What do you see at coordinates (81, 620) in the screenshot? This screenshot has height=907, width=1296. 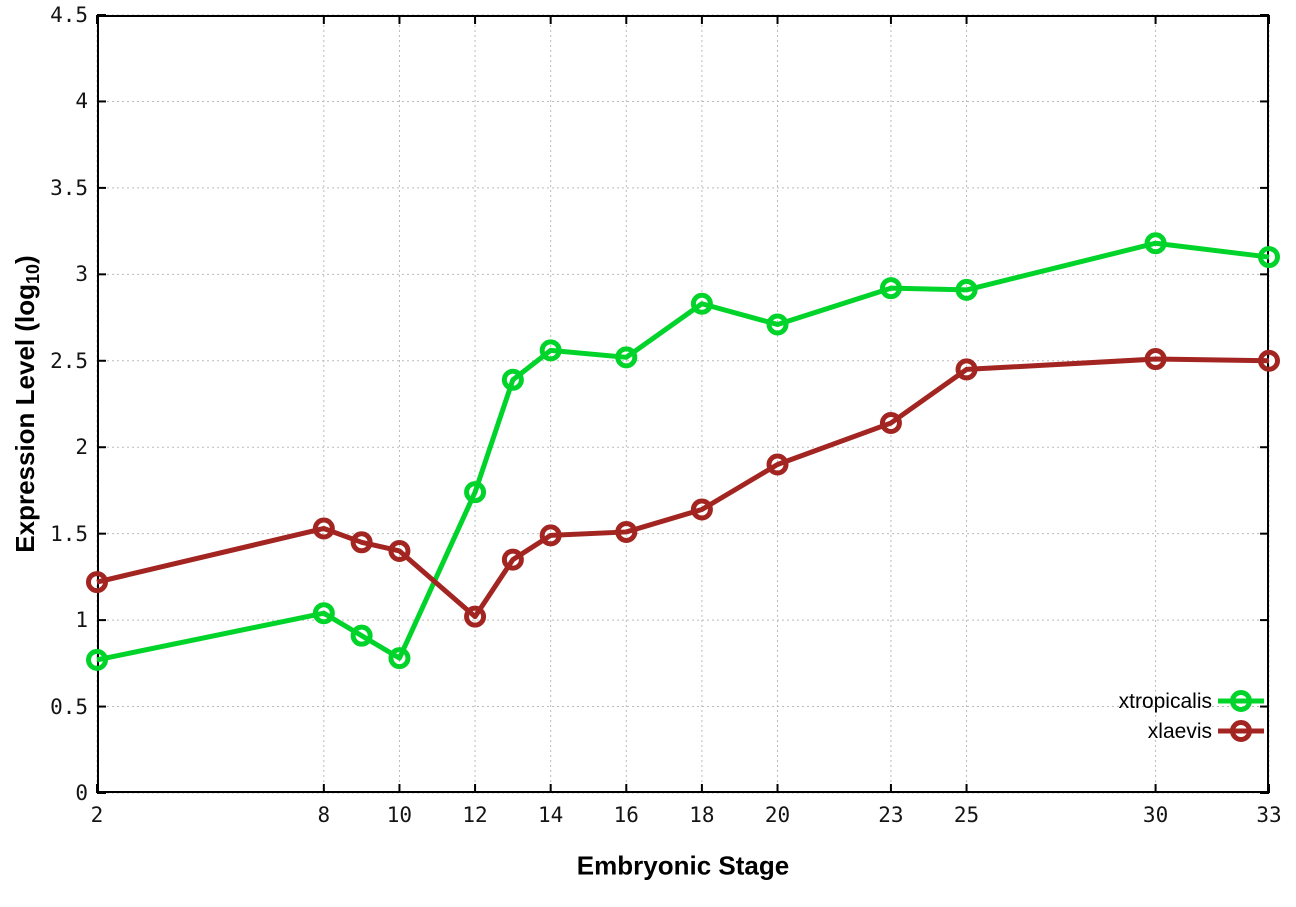 I see `y-tick-label-1: 1` at bounding box center [81, 620].